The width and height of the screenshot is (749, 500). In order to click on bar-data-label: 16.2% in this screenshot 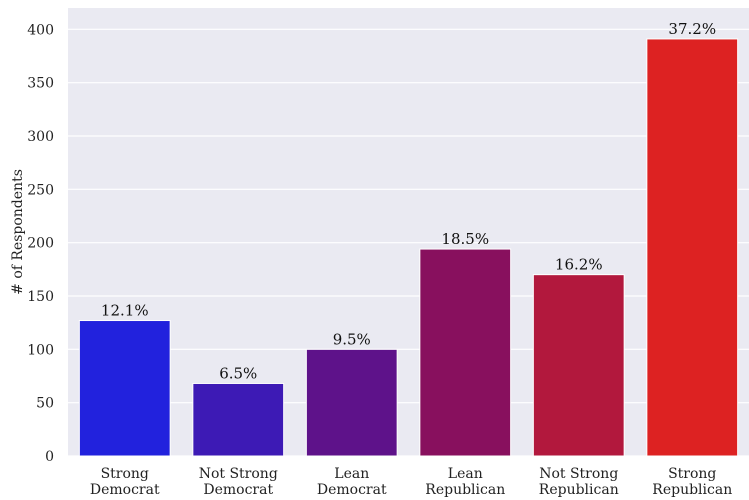, I will do `click(579, 265)`.